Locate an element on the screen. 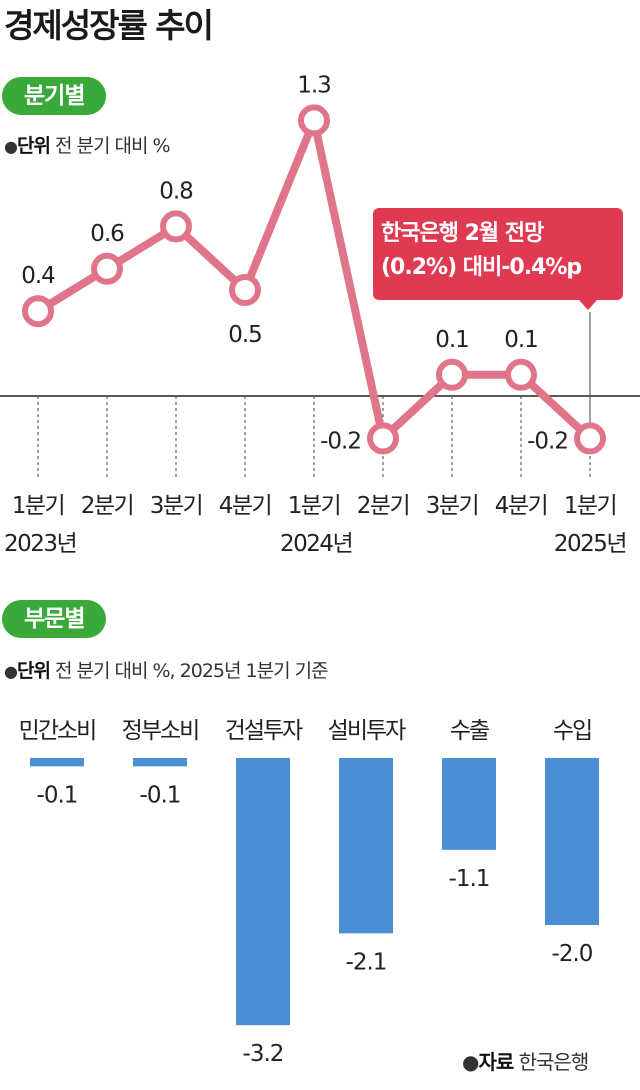  category-label: 수출 is located at coordinates (469, 731).